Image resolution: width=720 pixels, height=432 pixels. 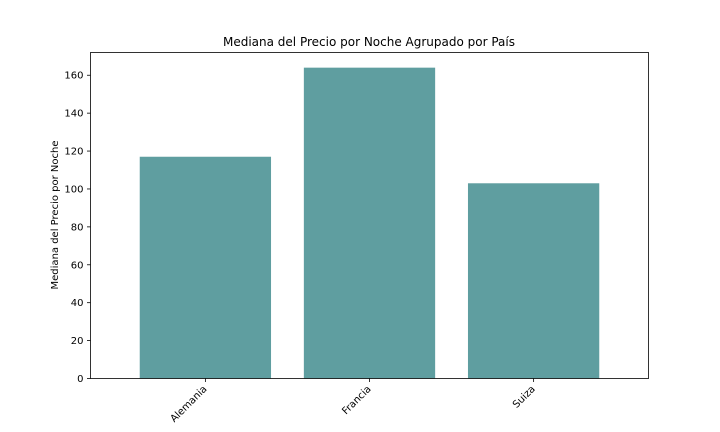 I want to click on x-tick-label: Alemania, so click(x=189, y=404).